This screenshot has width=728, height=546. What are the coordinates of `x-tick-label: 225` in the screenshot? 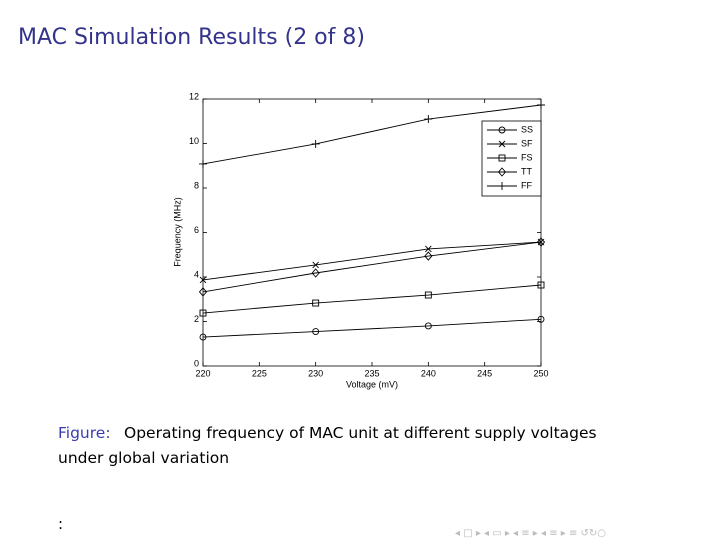 It's located at (259, 373).